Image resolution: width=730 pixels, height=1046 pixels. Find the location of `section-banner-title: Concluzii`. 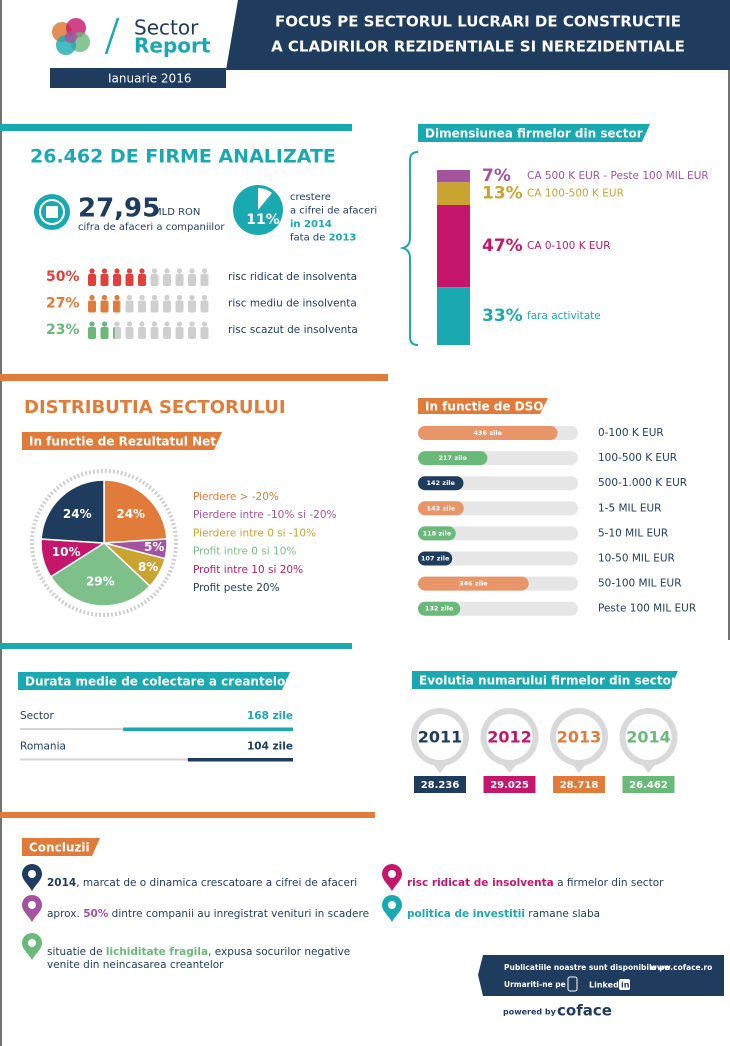

section-banner-title: Concluzii is located at coordinates (59, 848).